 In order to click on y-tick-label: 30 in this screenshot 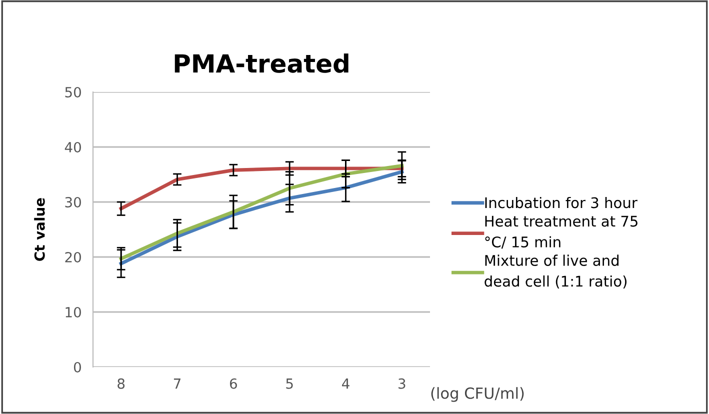, I will do `click(73, 202)`.